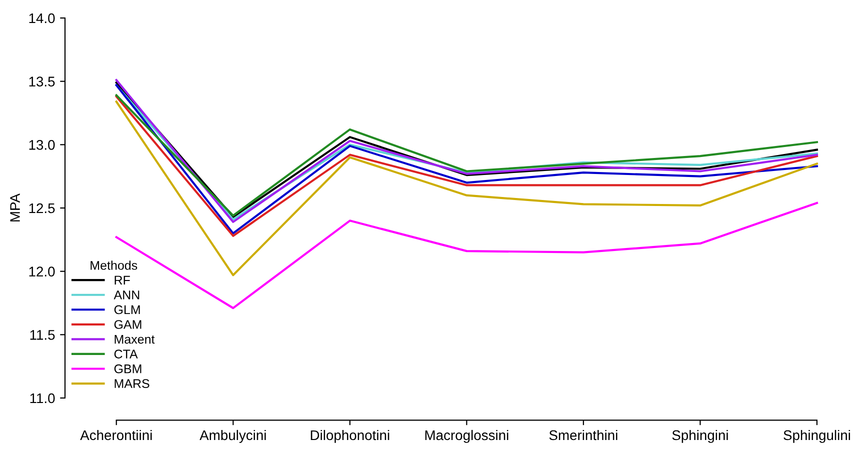  I want to click on legend-label: GAM, so click(128, 324).